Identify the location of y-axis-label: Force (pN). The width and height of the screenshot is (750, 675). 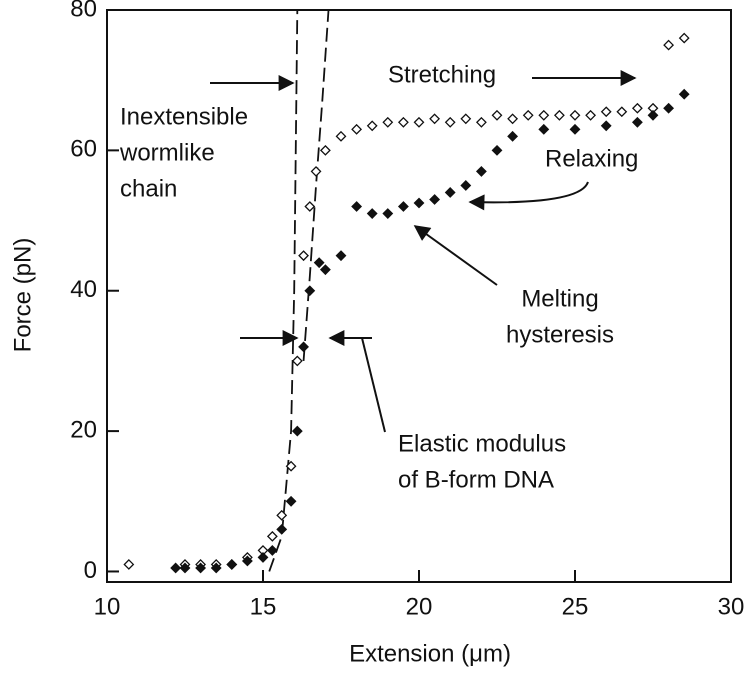
(22, 295).